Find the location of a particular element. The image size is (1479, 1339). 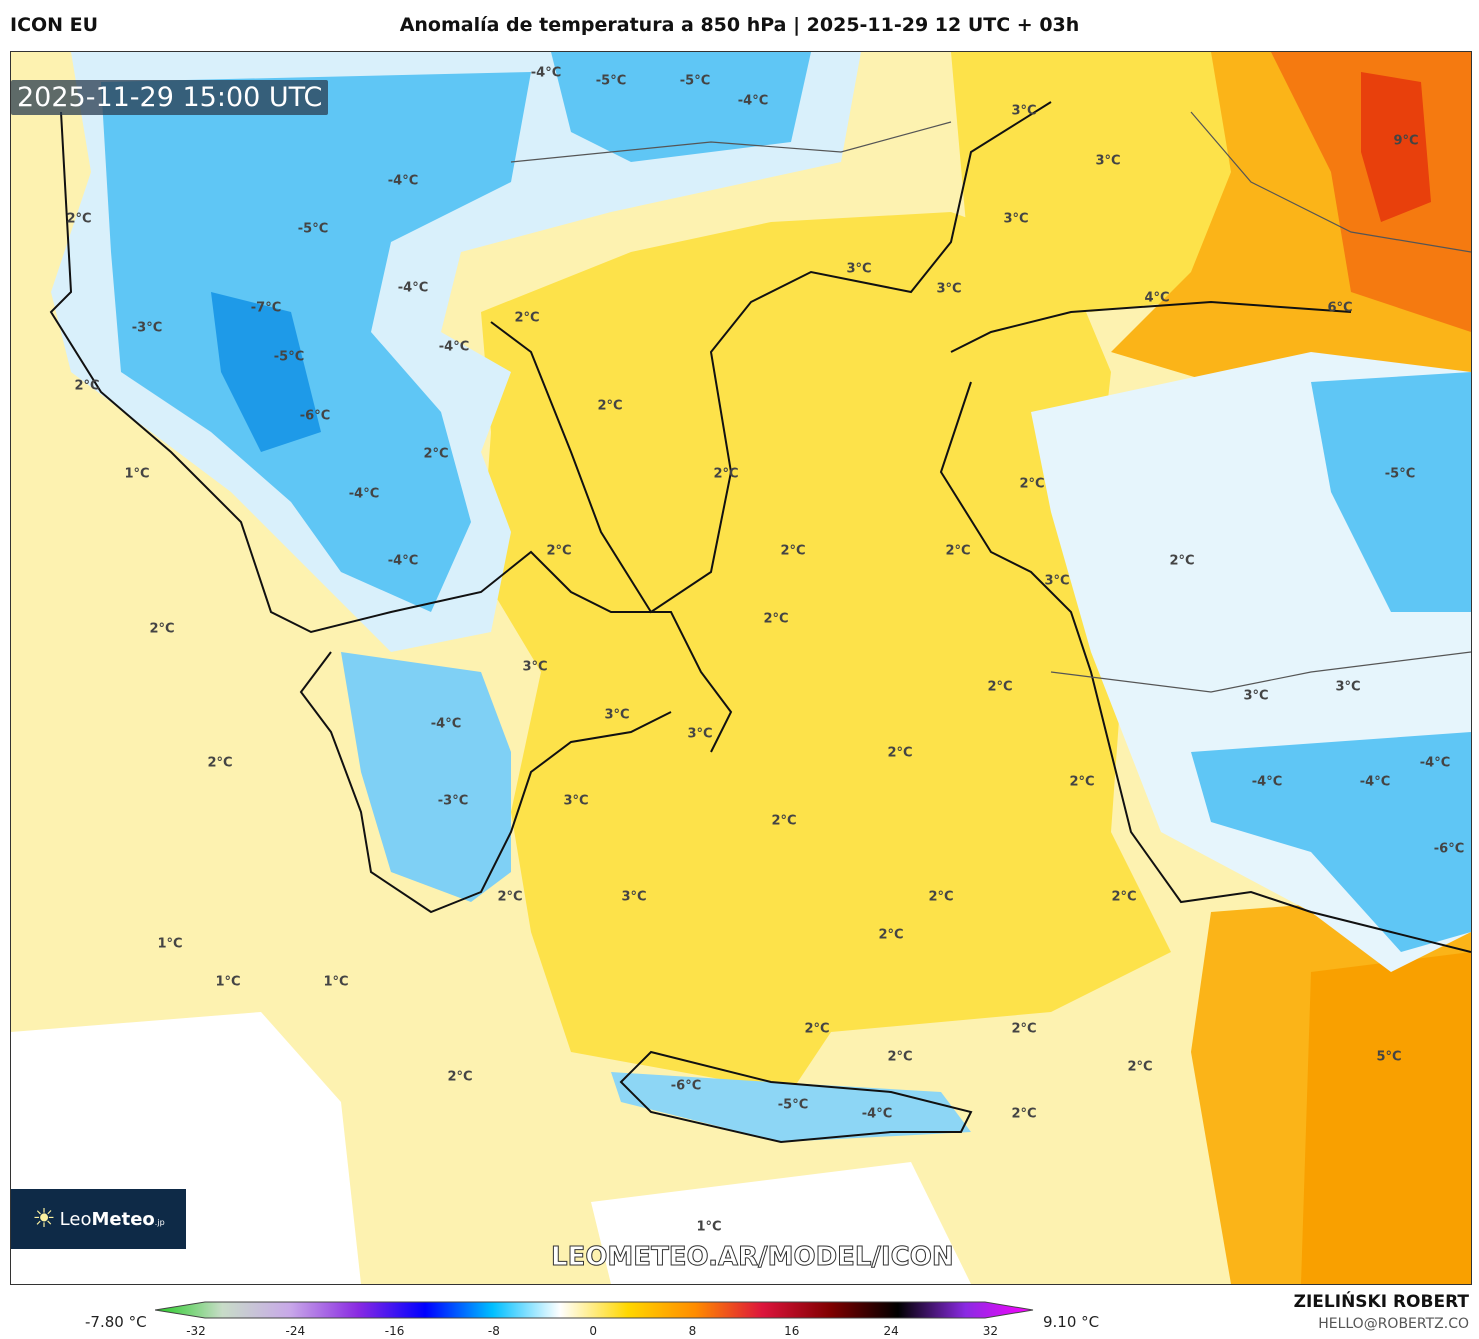

leometeo-logo: ☀ Leo Meteo .jp is located at coordinates (98, 1219).